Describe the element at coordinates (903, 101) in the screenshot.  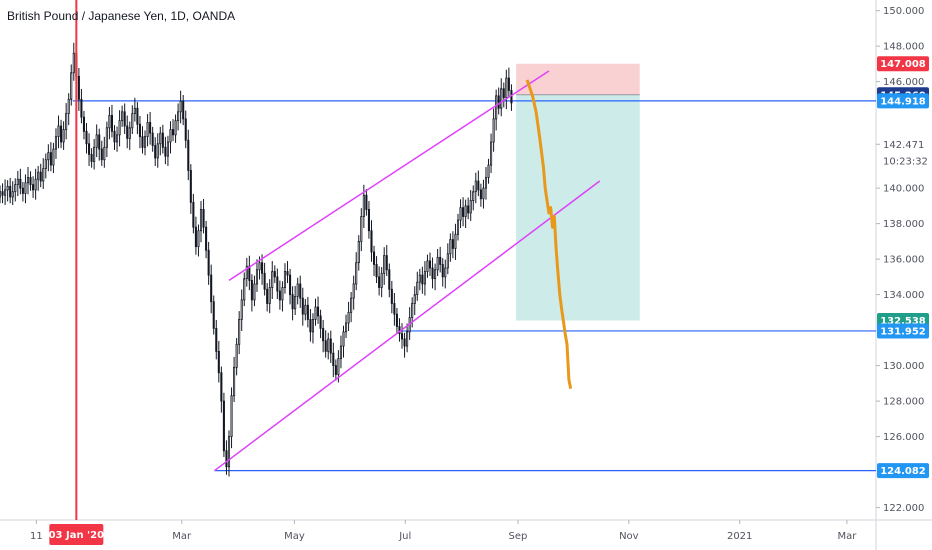
I see `price-badge-label: 144.918` at that location.